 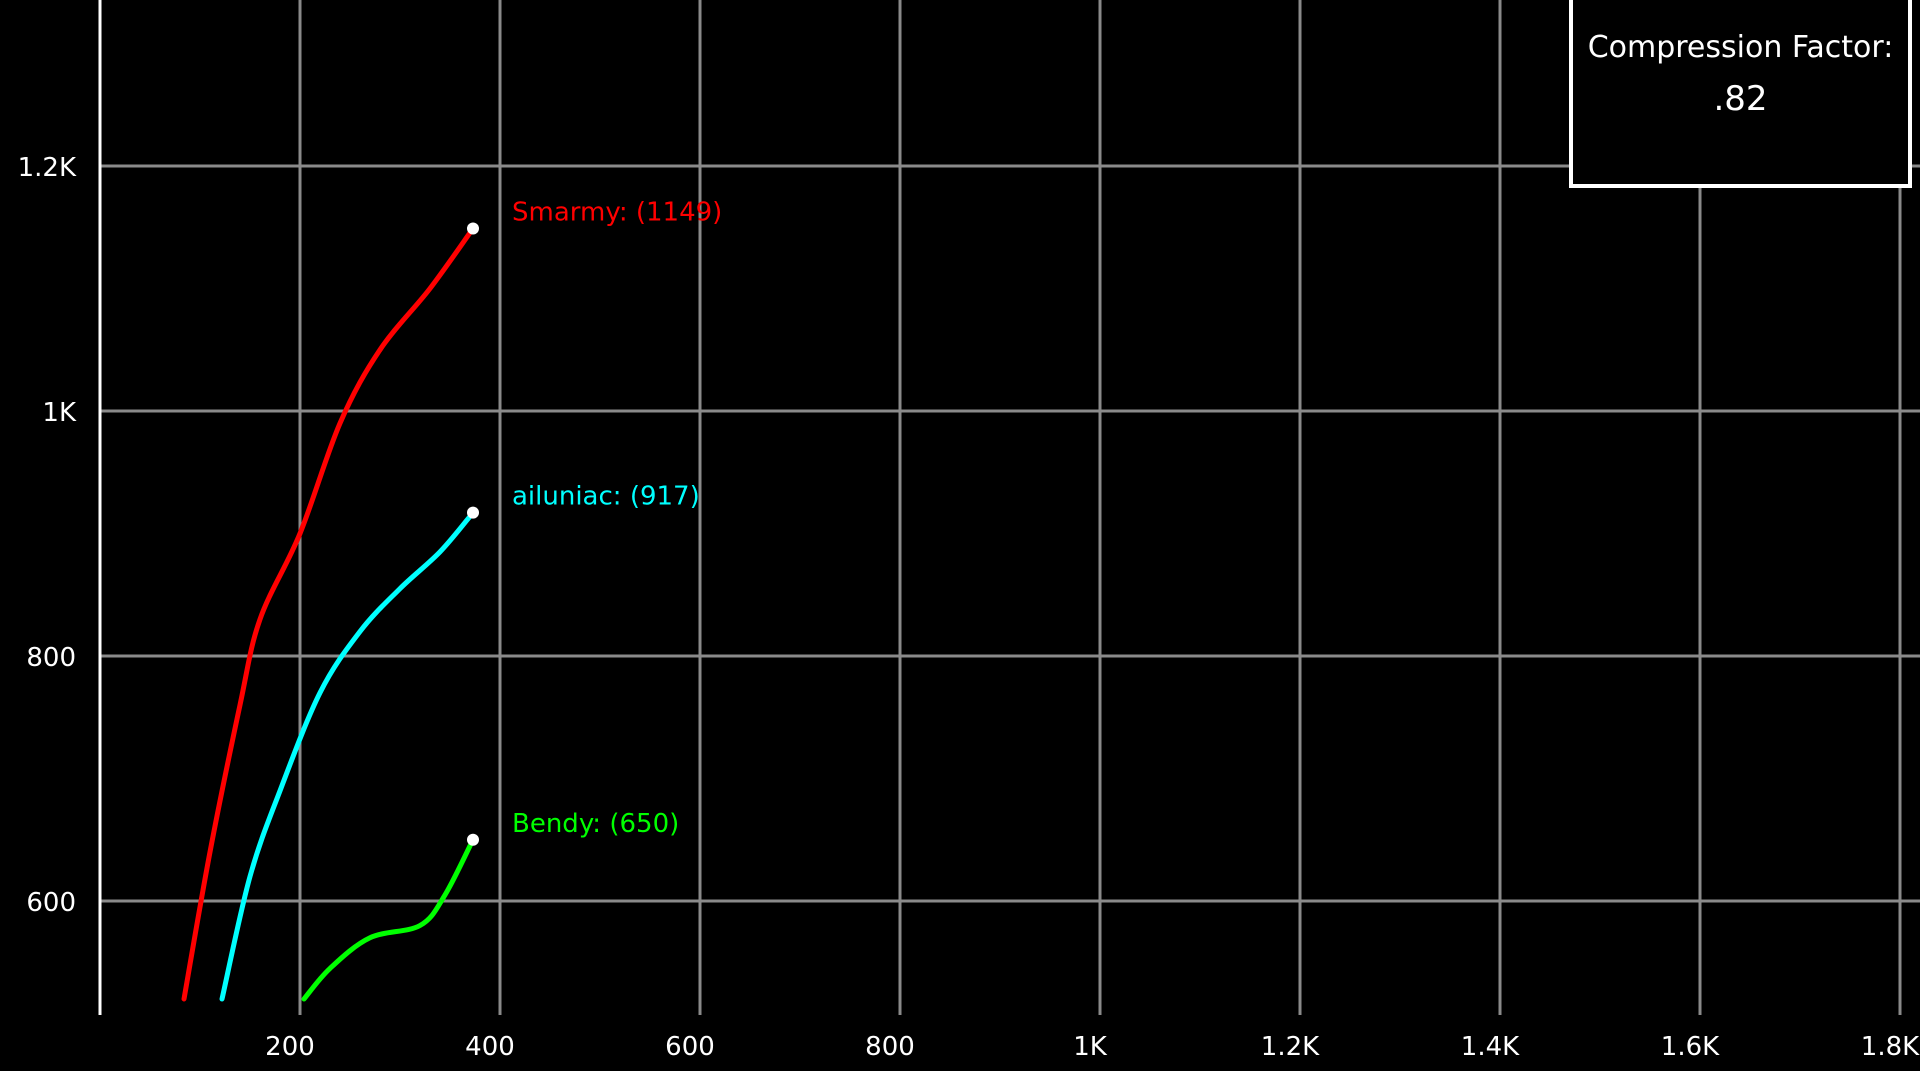 I want to click on x-tick-label: 1.6K, so click(x=1690, y=1047).